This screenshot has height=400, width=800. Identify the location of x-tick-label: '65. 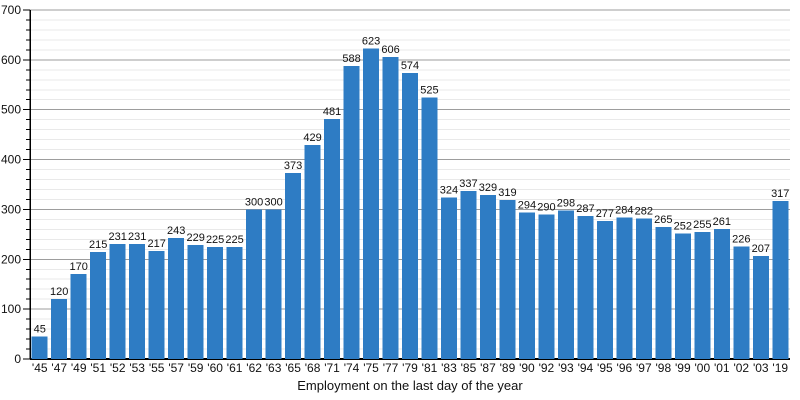
(293, 368).